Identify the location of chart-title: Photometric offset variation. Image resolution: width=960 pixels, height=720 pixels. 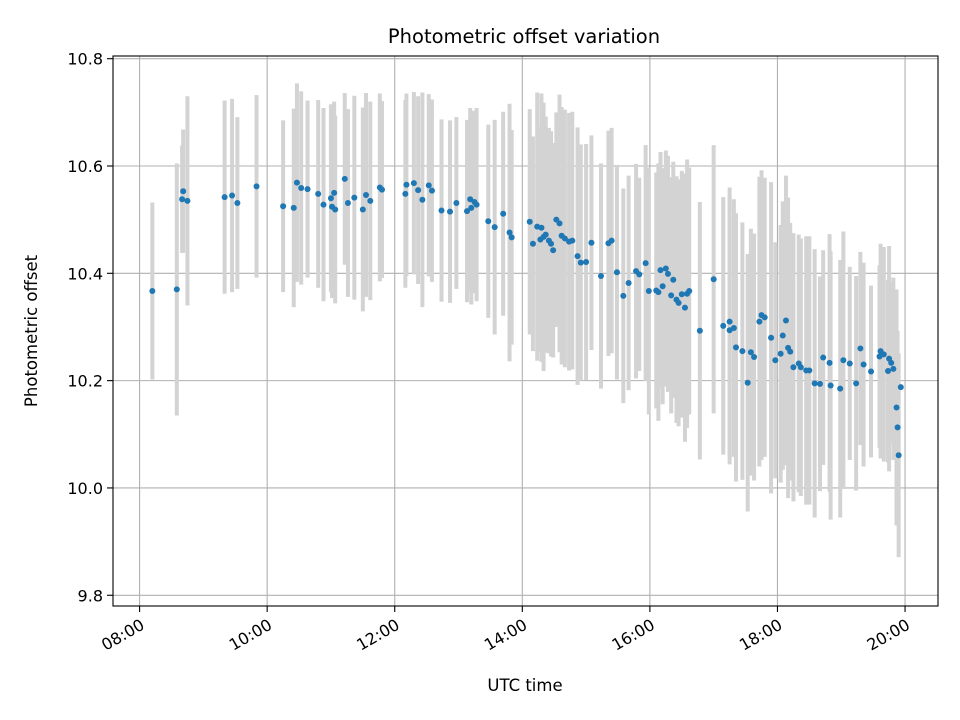
(524, 36).